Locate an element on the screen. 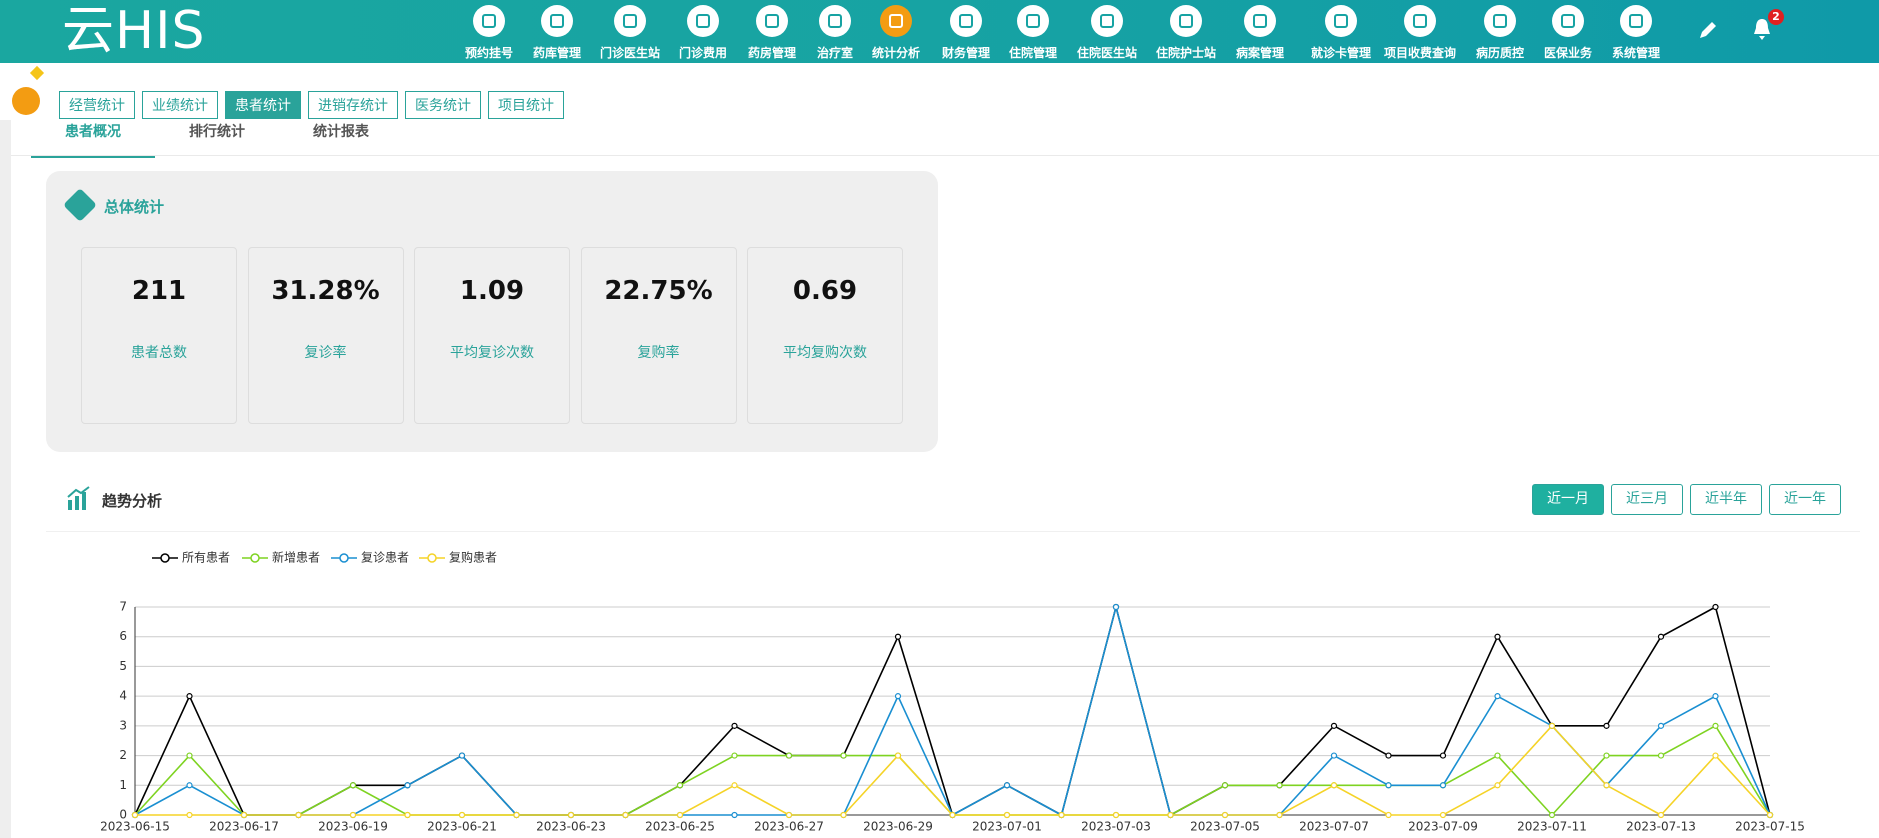 Image resolution: width=1879 pixels, height=838 pixels. badge: 2 is located at coordinates (1776, 17).